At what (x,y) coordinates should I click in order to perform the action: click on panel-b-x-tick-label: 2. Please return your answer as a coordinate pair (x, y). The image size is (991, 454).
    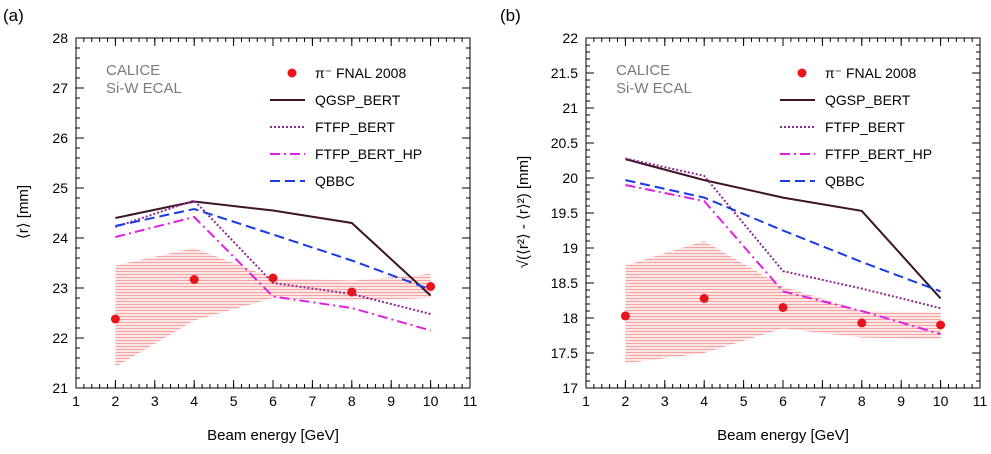
    Looking at the image, I should click on (626, 401).